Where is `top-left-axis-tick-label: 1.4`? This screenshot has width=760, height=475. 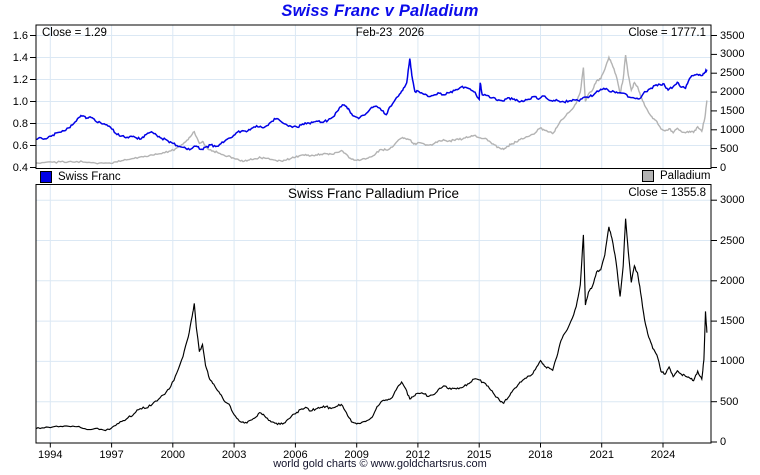
top-left-axis-tick-label: 1.4 is located at coordinates (20, 57).